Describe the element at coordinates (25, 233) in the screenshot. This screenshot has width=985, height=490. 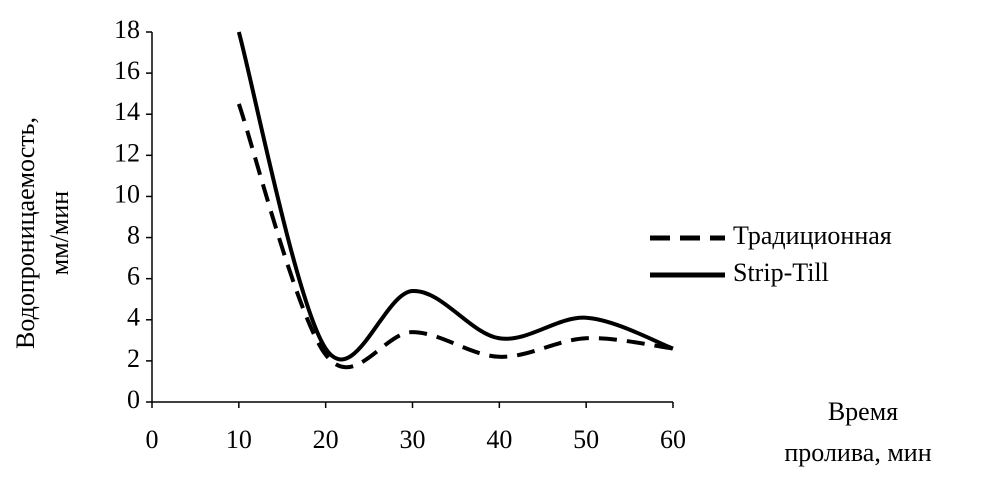
I see `y-axis-label: Водопроницаемость,` at that location.